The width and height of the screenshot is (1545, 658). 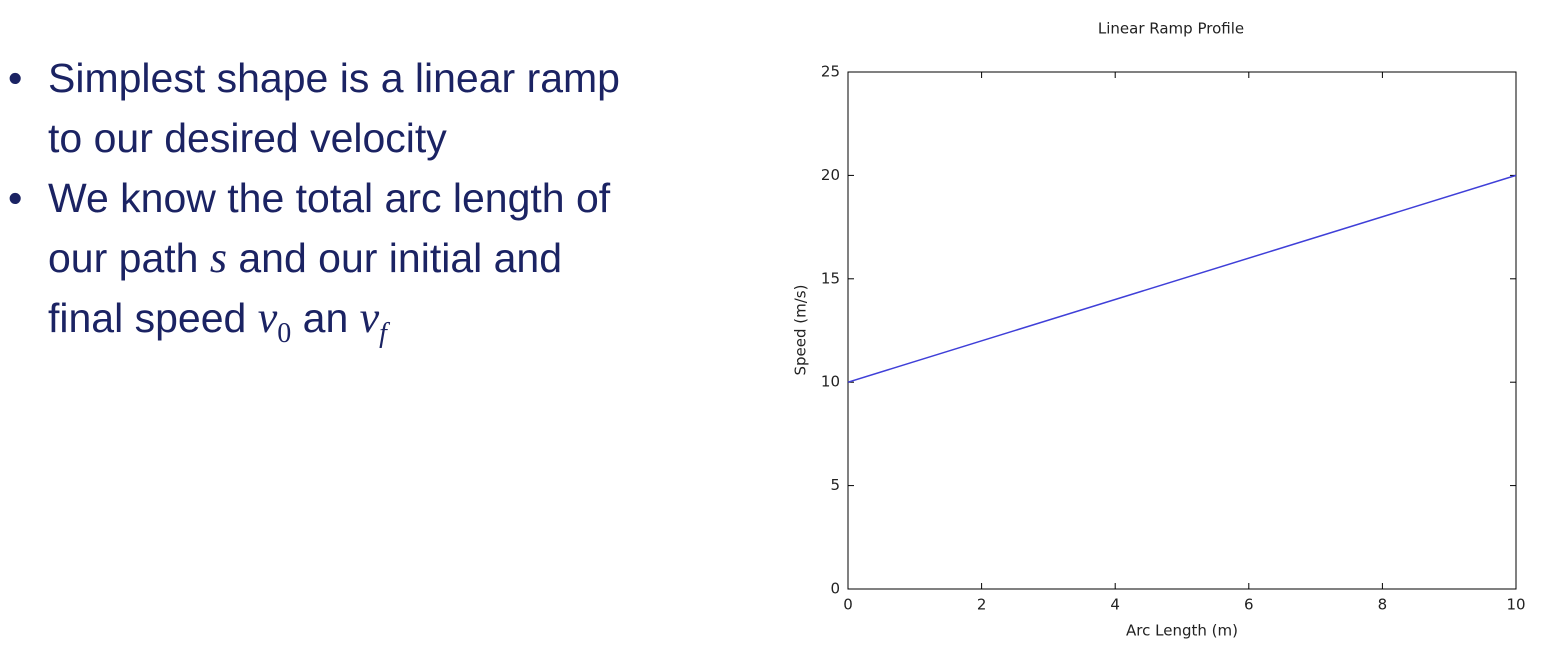 I want to click on x-tick-label: 10, so click(x=1515, y=605).